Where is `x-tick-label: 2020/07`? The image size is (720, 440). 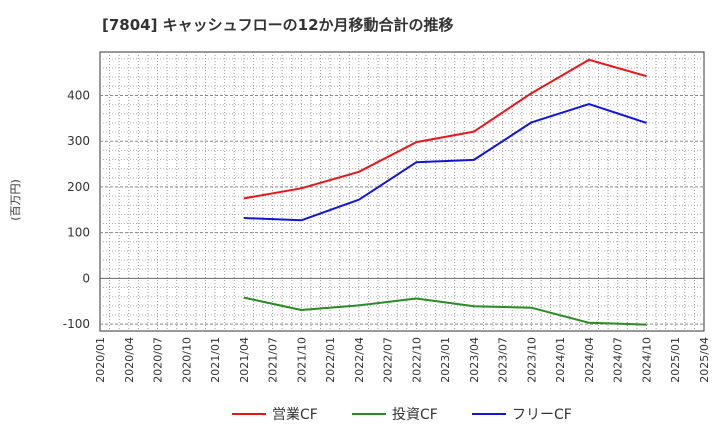
x-tick-label: 2020/07 is located at coordinates (158, 360).